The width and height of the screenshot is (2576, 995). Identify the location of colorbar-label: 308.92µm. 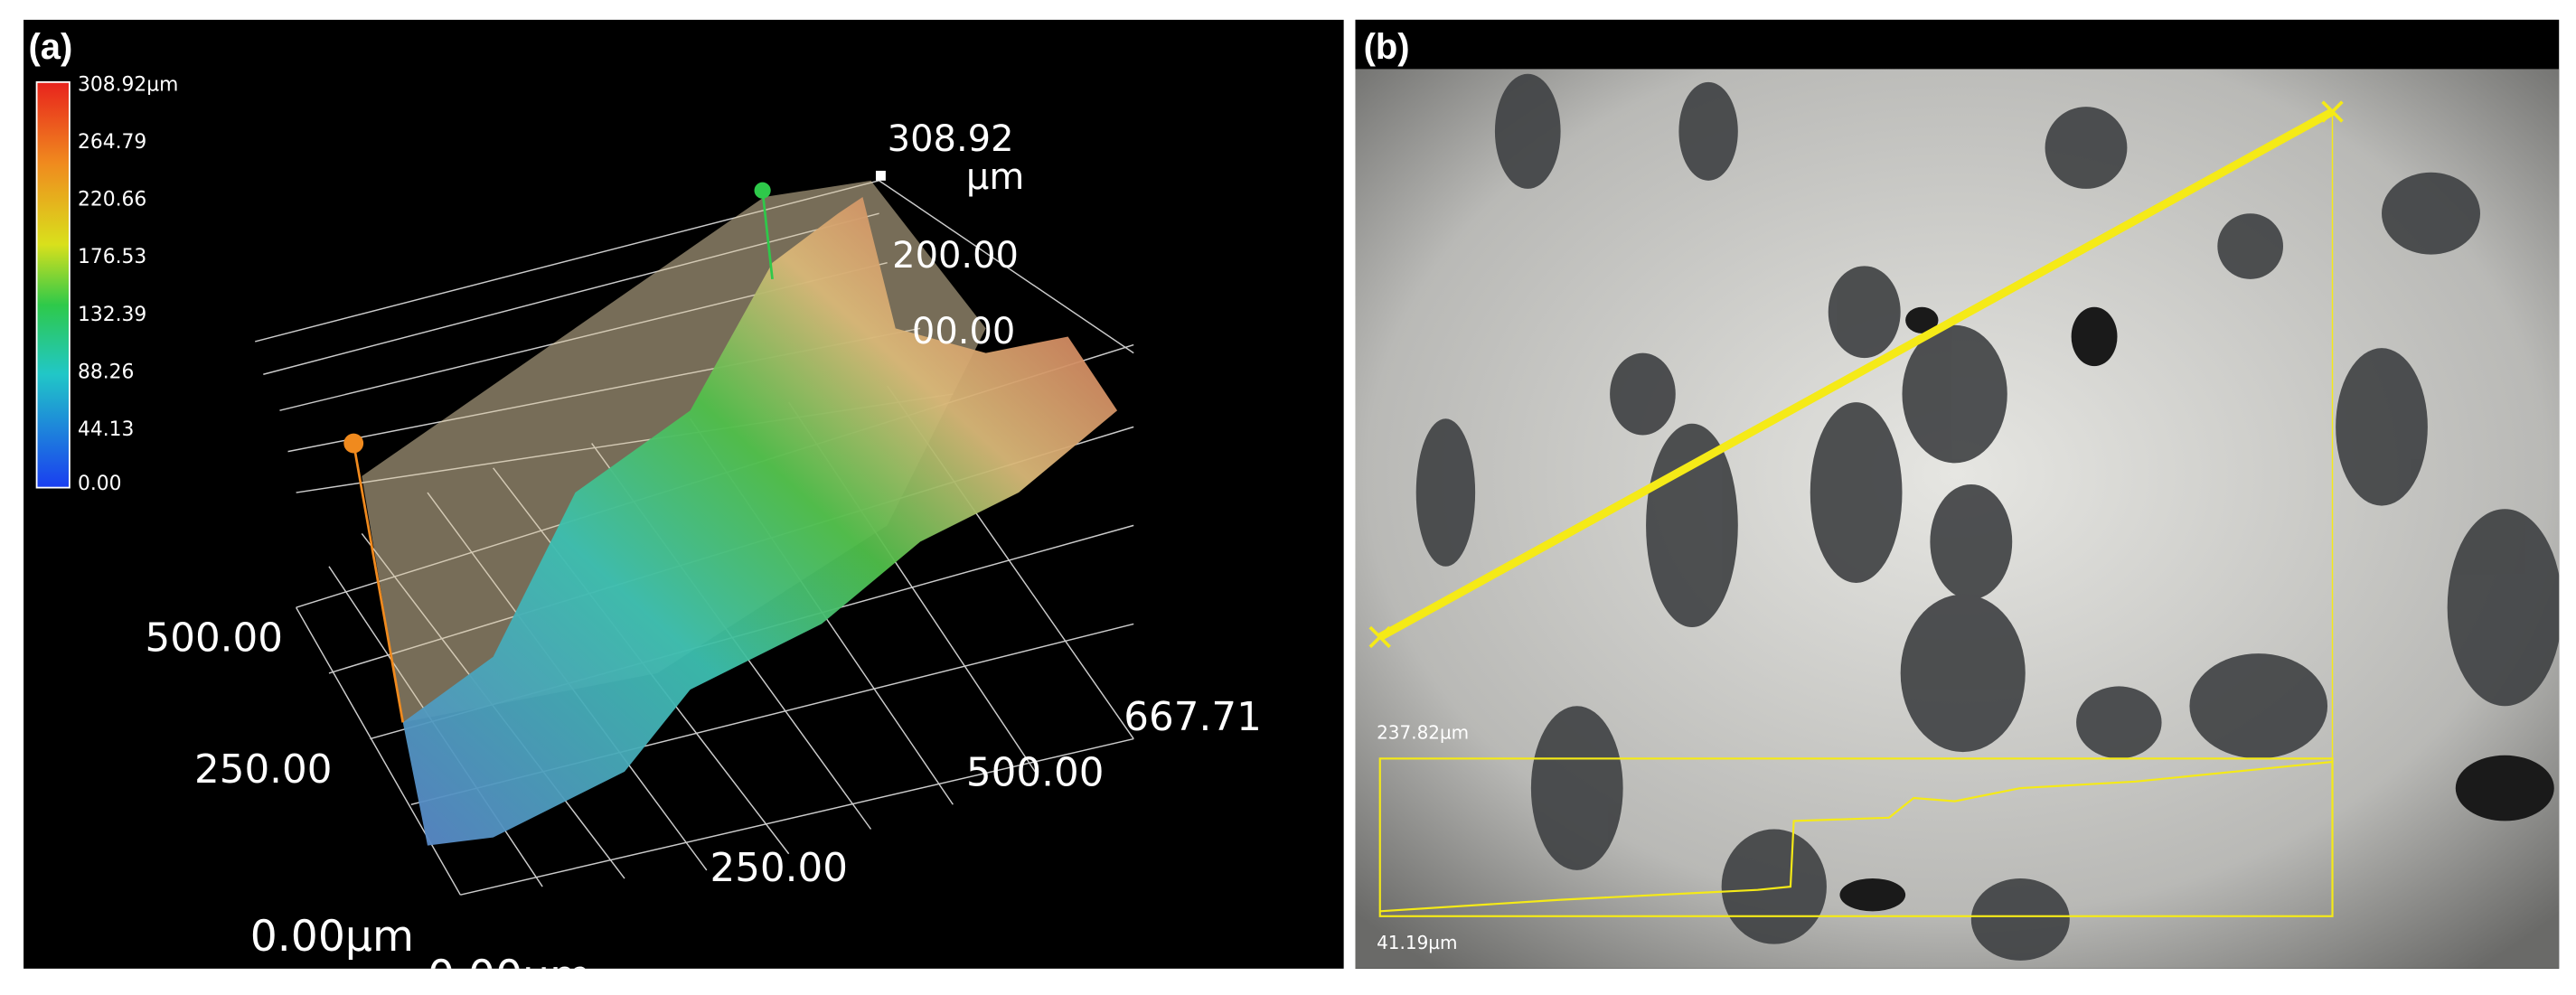
(128, 84).